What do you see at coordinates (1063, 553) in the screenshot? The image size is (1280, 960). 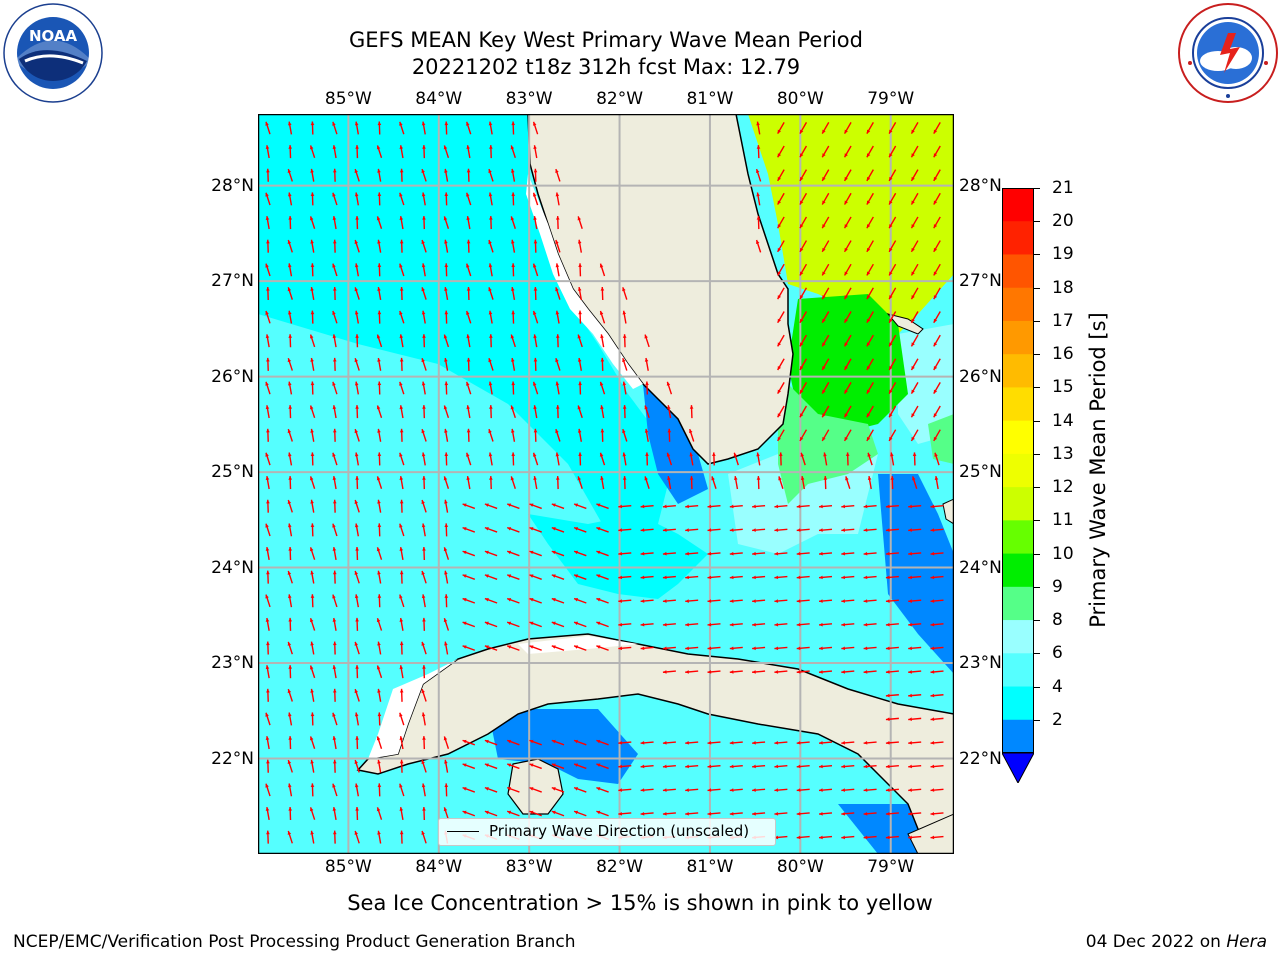 I see `colorbar-tick-label: 10` at bounding box center [1063, 553].